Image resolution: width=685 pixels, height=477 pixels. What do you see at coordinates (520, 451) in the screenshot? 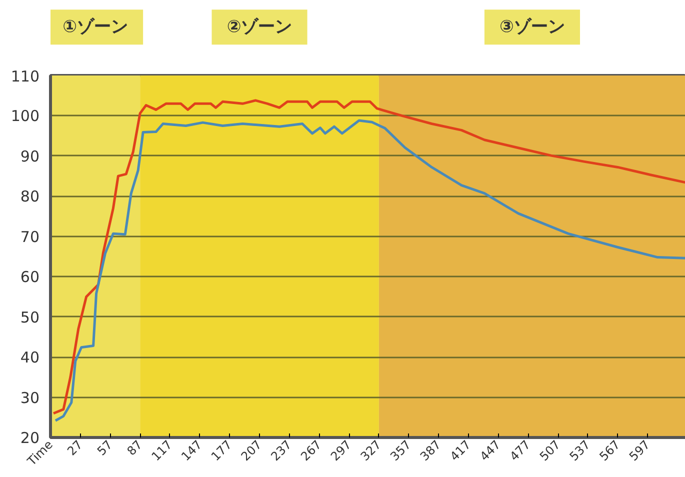
I see `x-tick-label: 477` at bounding box center [520, 451].